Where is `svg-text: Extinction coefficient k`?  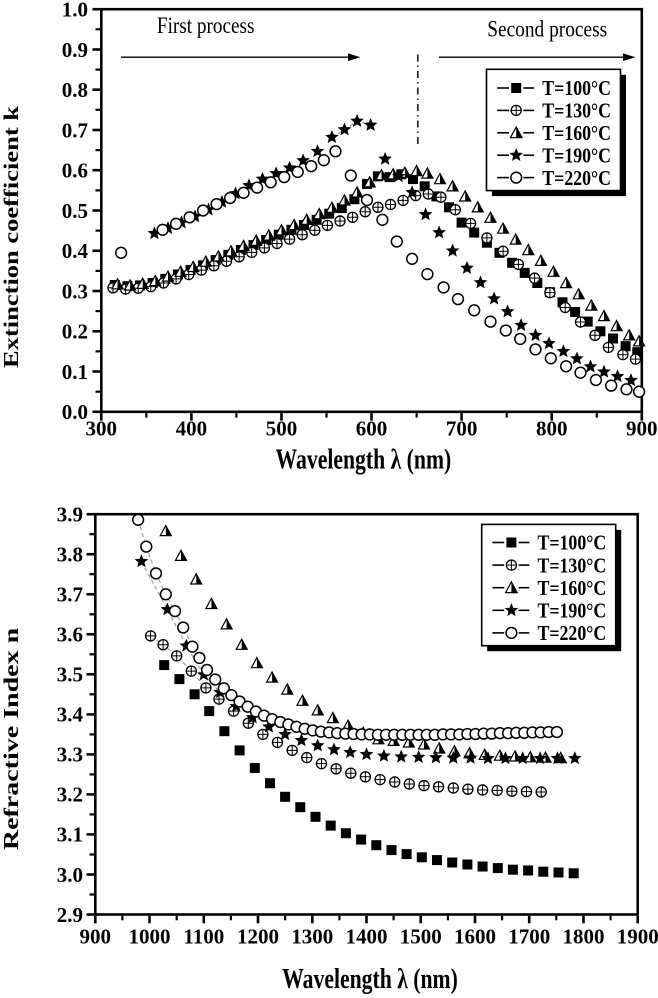 svg-text: Extinction coefficient k is located at coordinates (11, 237).